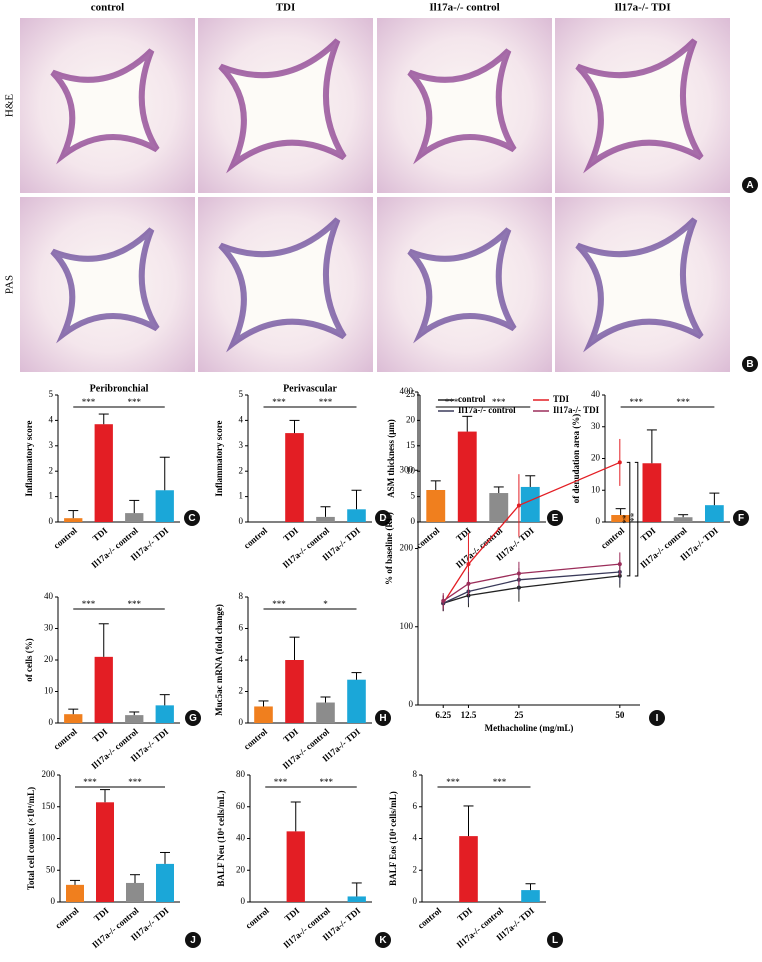 Image resolution: width=762 pixels, height=962 pixels. Describe the element at coordinates (119, 388) in the screenshot. I see `chart-title: Peribronchial` at that location.